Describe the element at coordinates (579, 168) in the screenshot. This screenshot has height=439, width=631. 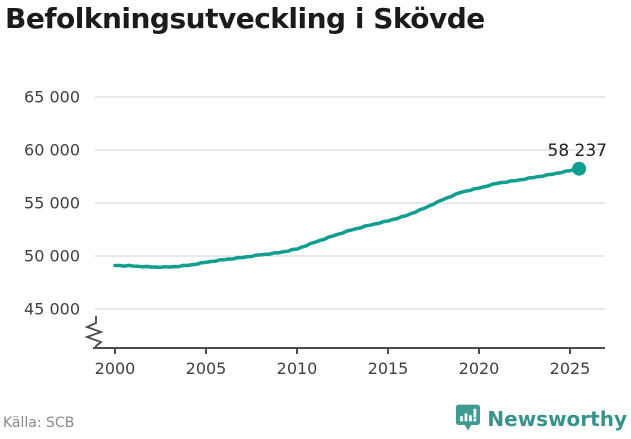
I see `latest-point-marker` at that location.